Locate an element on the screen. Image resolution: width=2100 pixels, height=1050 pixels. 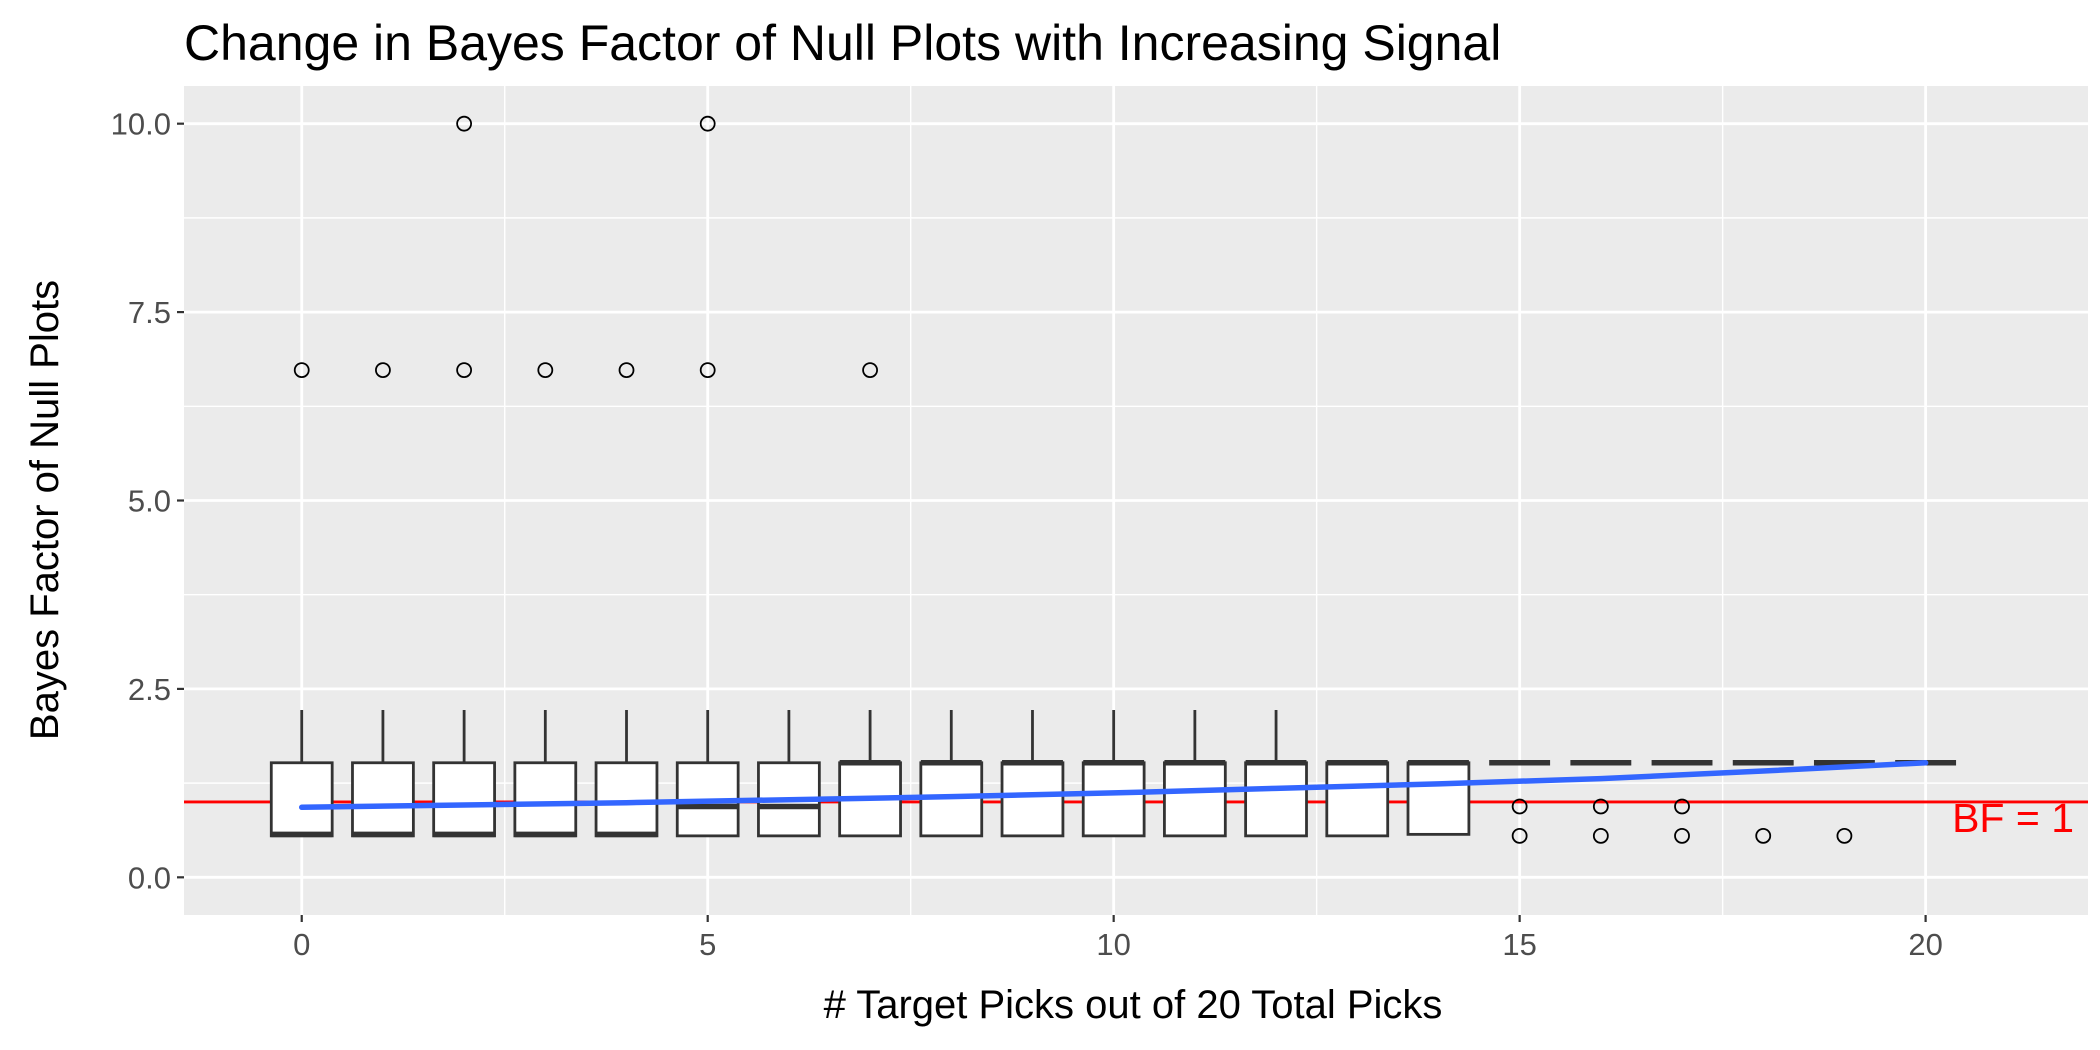
trend-line is located at coordinates (1113, 785).